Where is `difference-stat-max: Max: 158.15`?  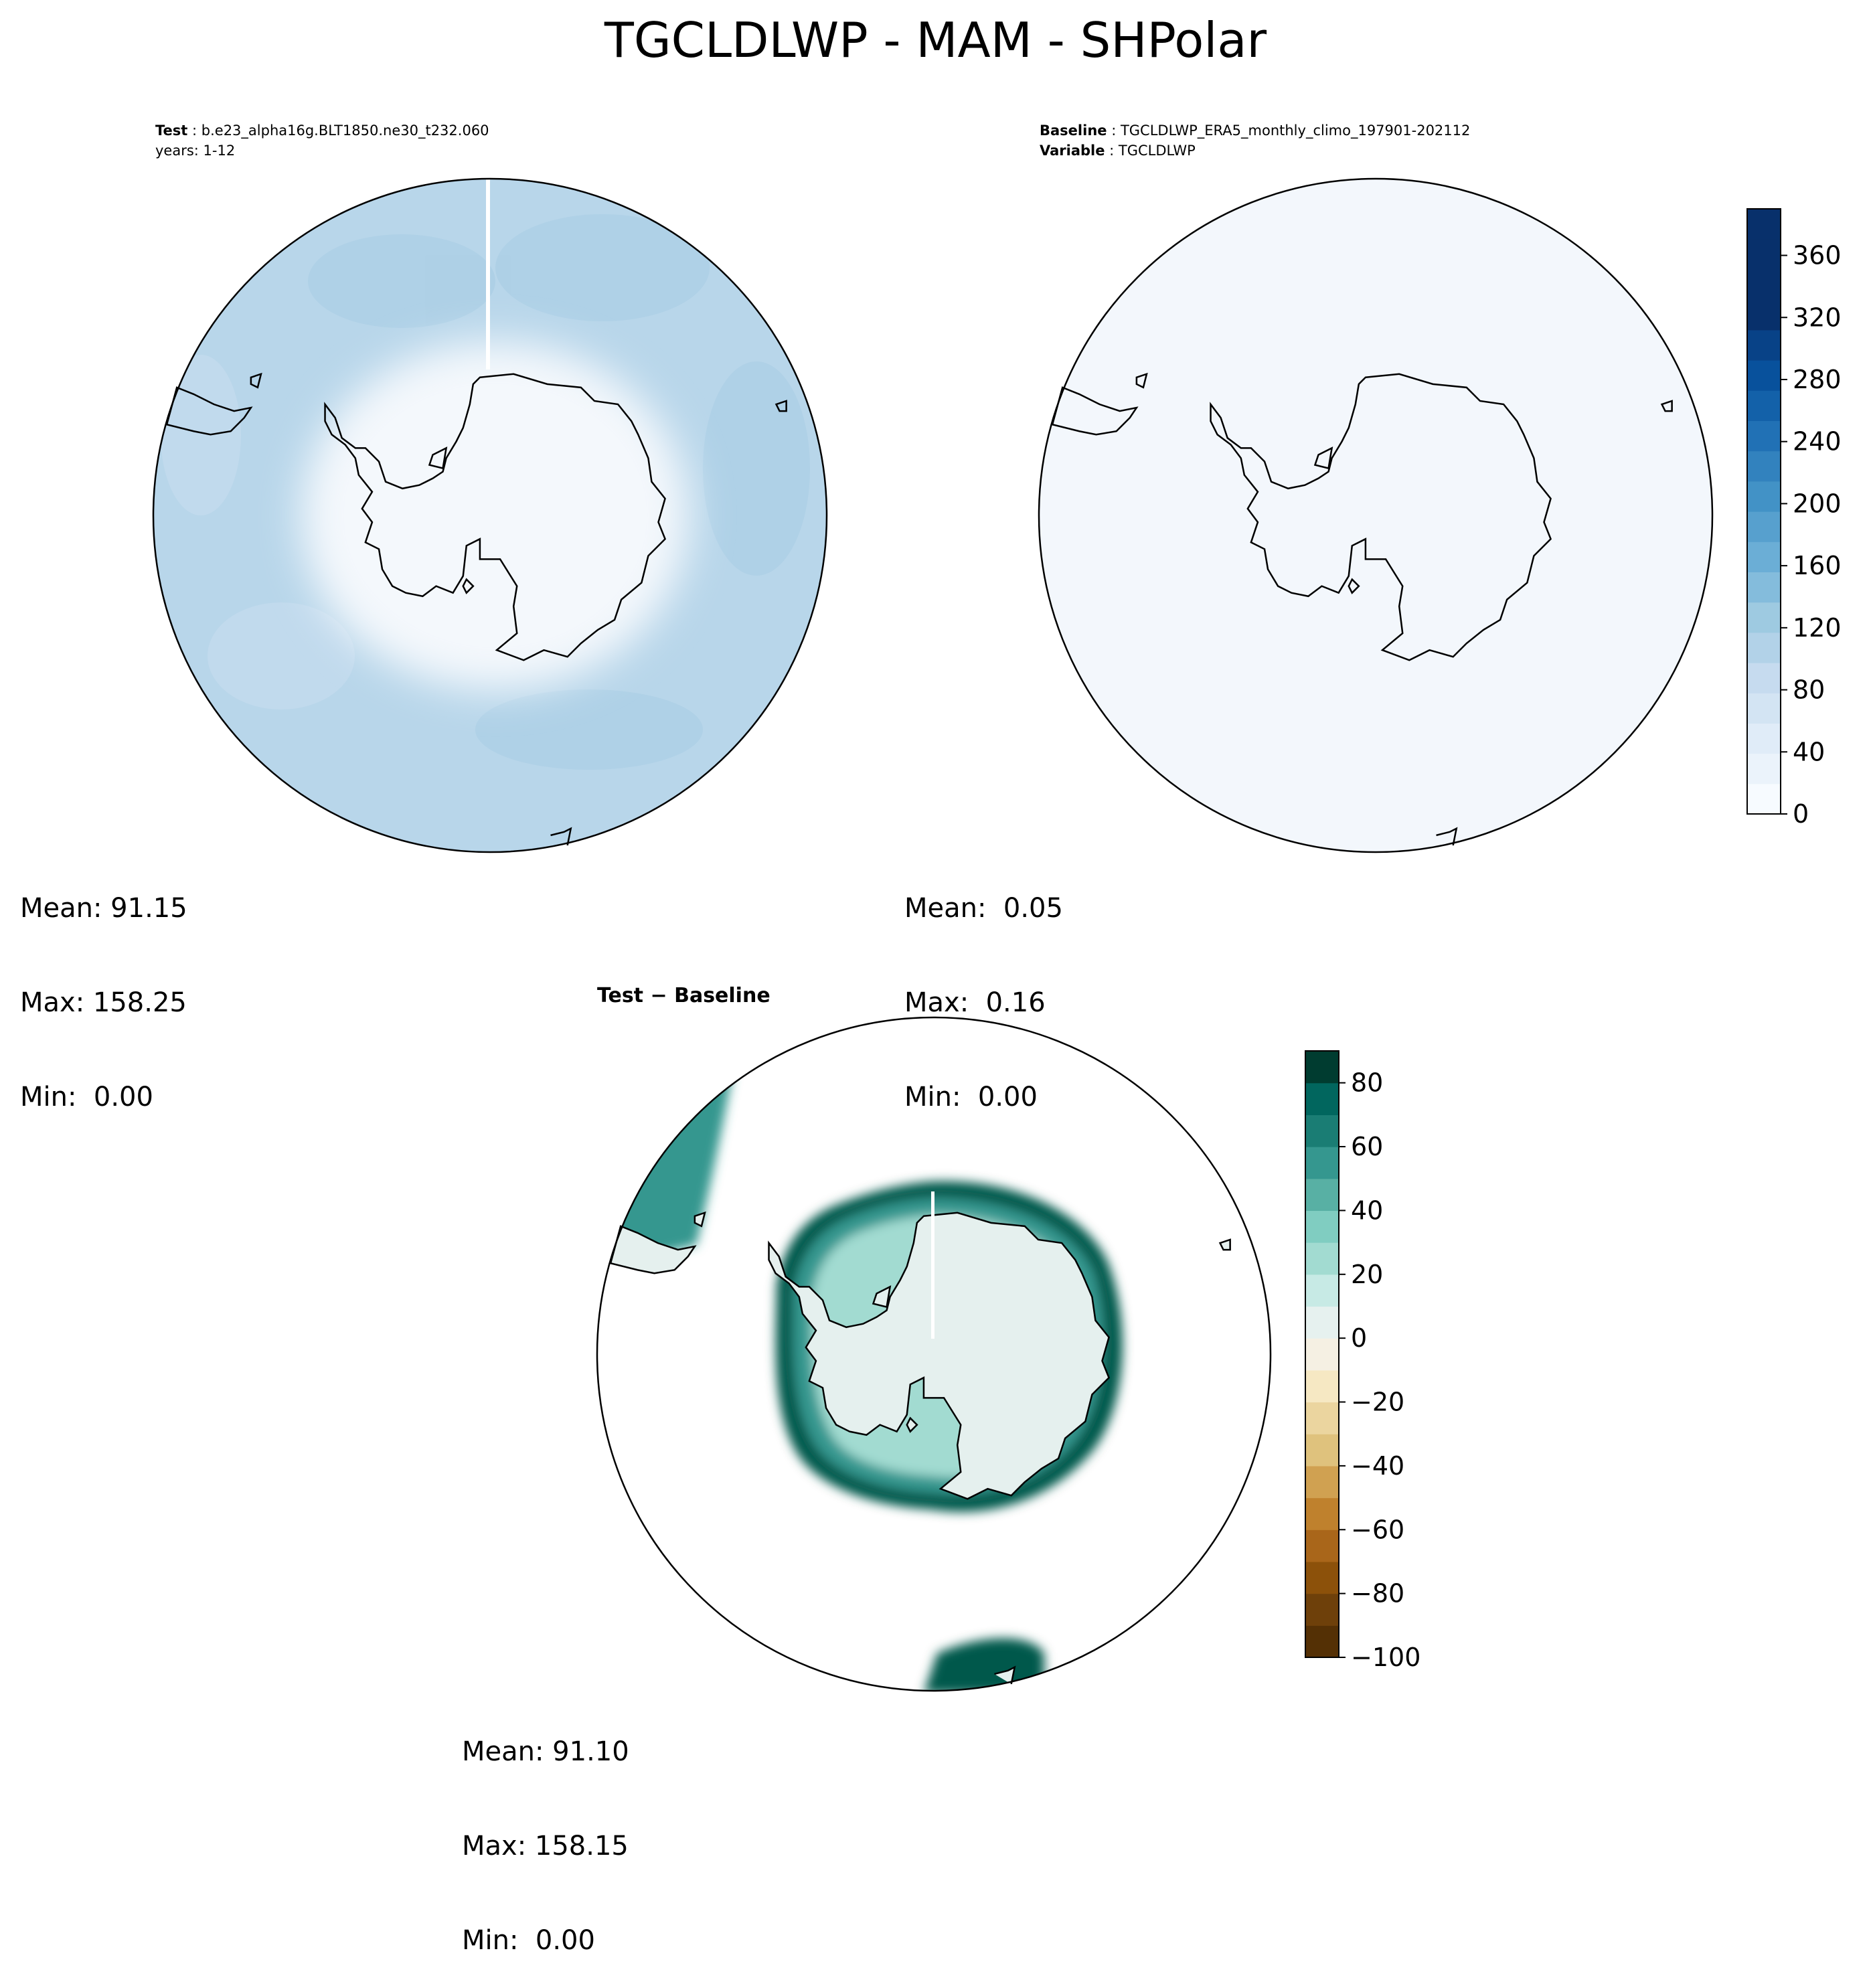
difference-stat-max: Max: 158.15 is located at coordinates (545, 1846).